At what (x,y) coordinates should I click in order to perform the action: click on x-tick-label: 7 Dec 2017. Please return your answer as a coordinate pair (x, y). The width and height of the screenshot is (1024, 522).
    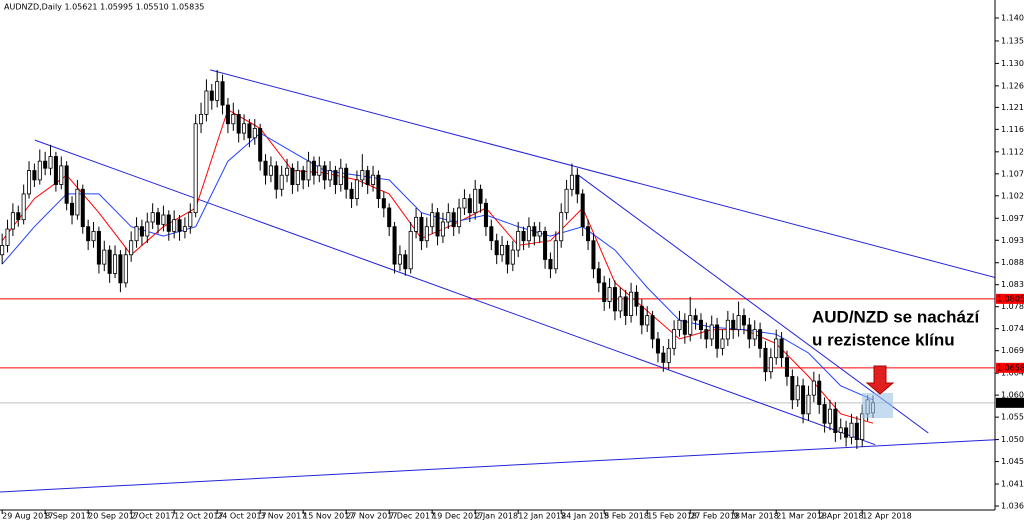
    Looking at the image, I should click on (412, 516).